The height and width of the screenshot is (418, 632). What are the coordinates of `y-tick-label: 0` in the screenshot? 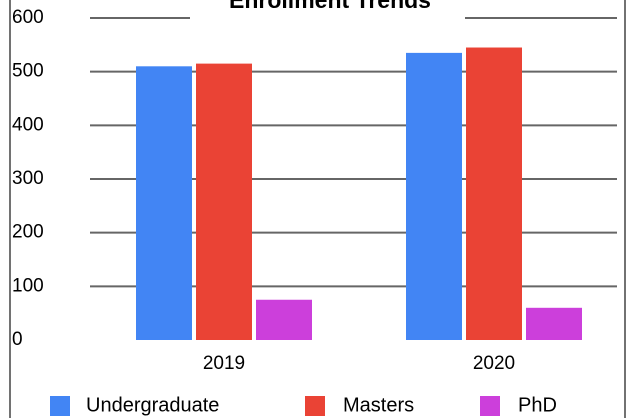 It's located at (17, 339).